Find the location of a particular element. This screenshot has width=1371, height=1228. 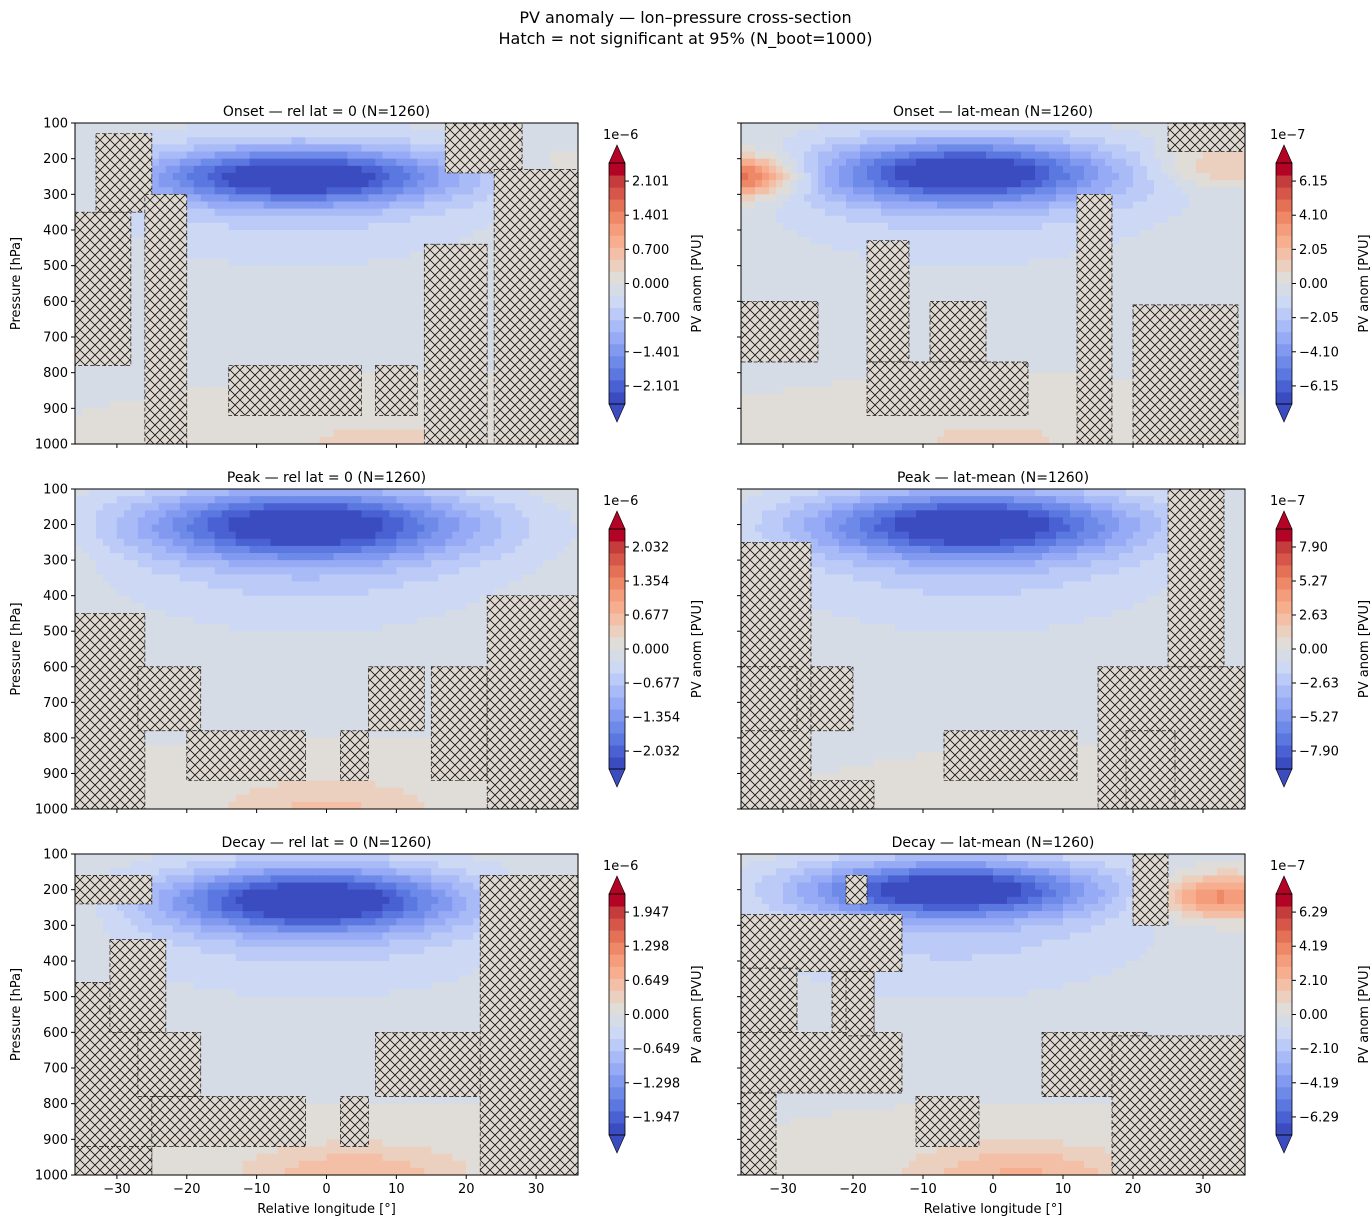

colorbar-segment is located at coordinates (617, 193).